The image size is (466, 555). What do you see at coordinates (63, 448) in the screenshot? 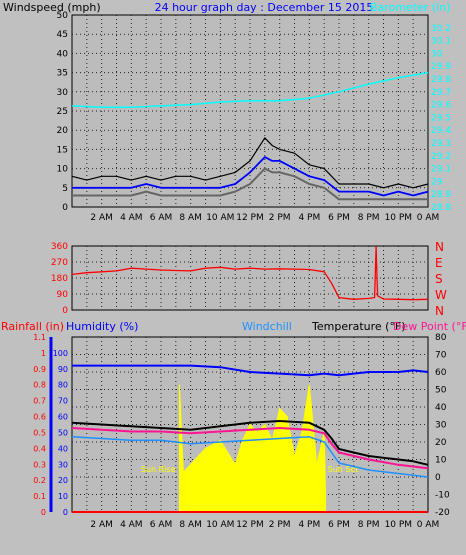
I see `humidity-tick-label: 40` at bounding box center [63, 448].